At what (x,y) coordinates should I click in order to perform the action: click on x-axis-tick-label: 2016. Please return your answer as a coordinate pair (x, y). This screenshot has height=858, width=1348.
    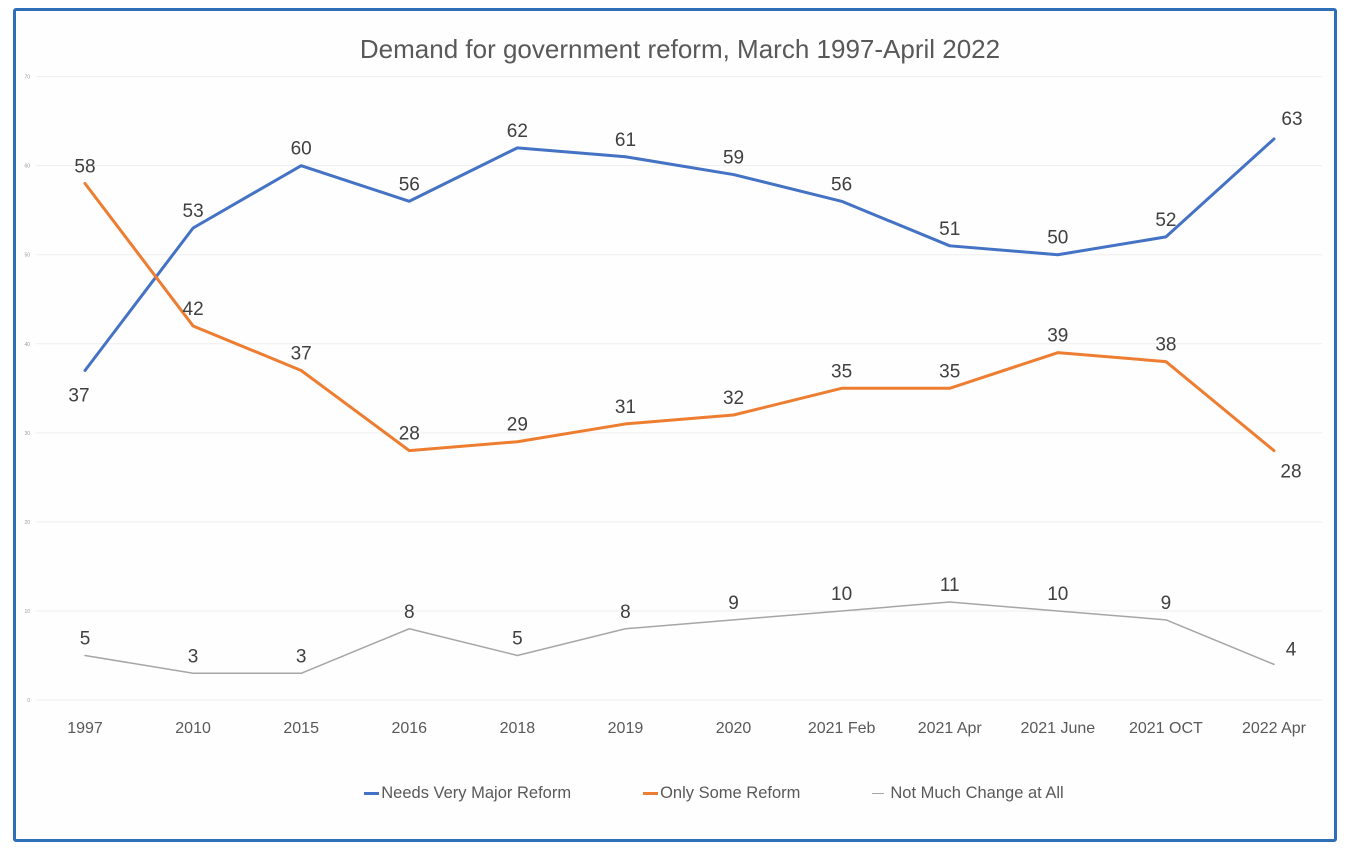
    Looking at the image, I should click on (409, 728).